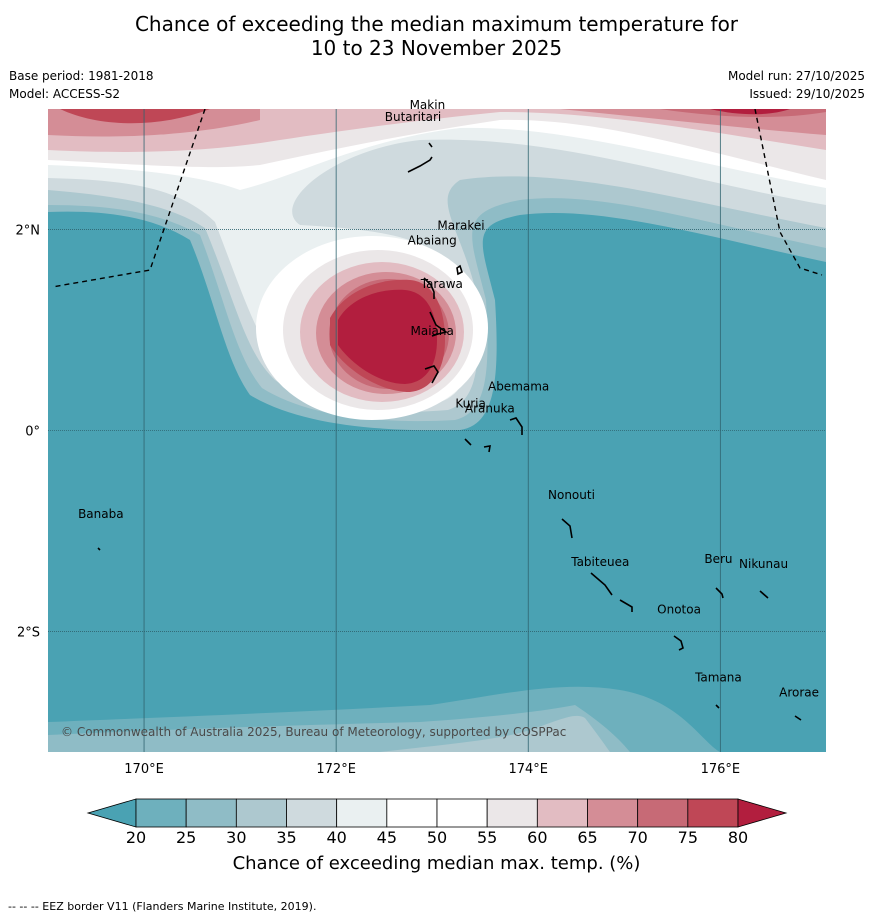  What do you see at coordinates (459, 270) in the screenshot?
I see `island-marakei` at bounding box center [459, 270].